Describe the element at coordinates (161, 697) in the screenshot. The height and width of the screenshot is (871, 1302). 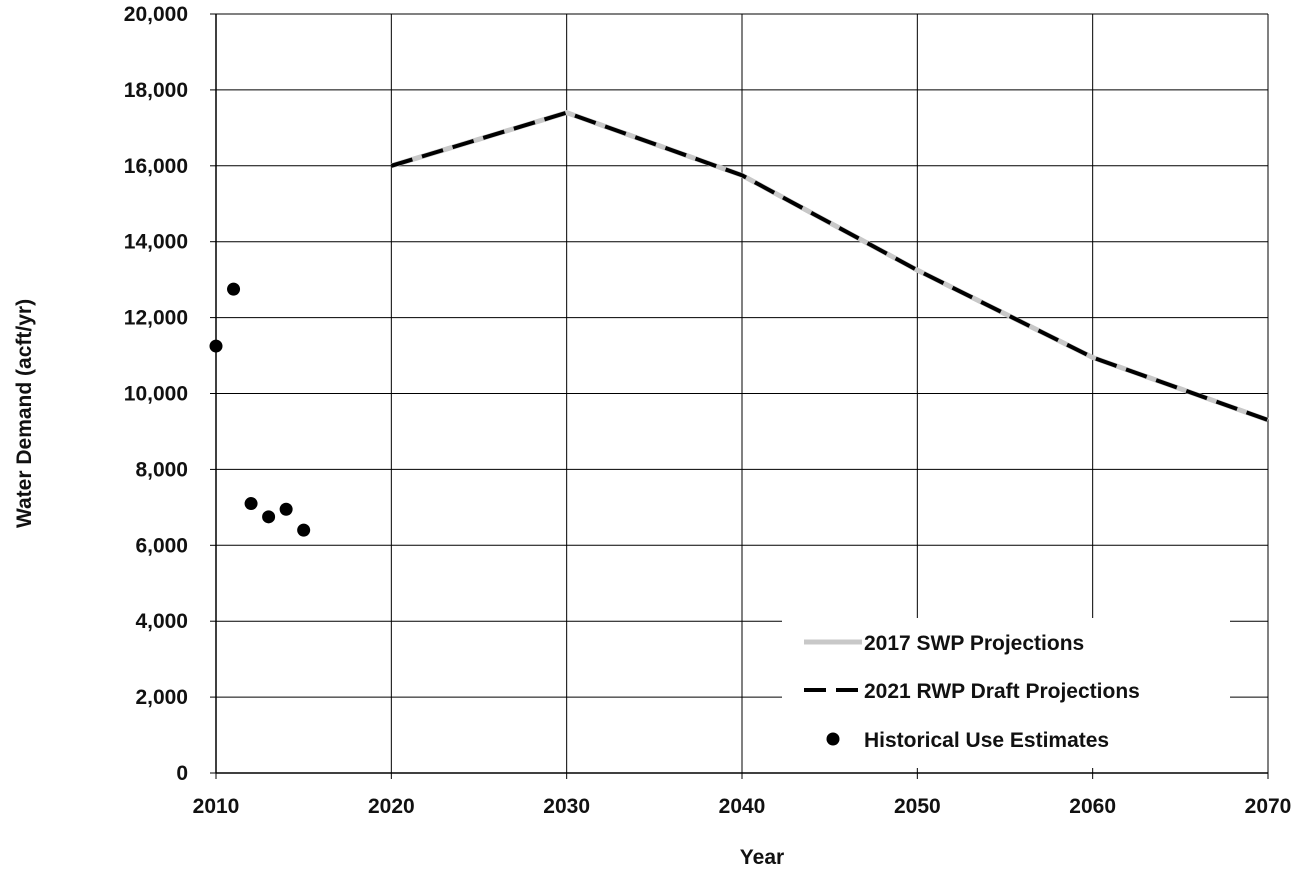
I see `y-tick-label: 2,000` at that location.